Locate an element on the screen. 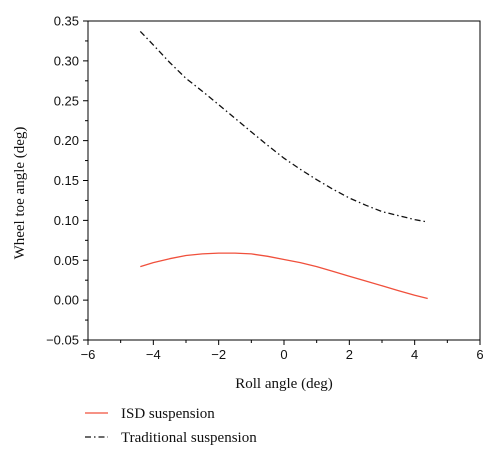 This screenshot has width=500, height=463. legend: ISD suspension Traditional suspension is located at coordinates (171, 426).